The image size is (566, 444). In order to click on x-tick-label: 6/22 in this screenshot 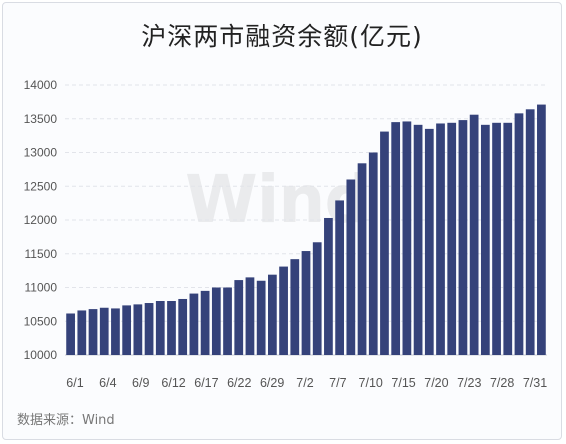, I will do `click(239, 383)`.